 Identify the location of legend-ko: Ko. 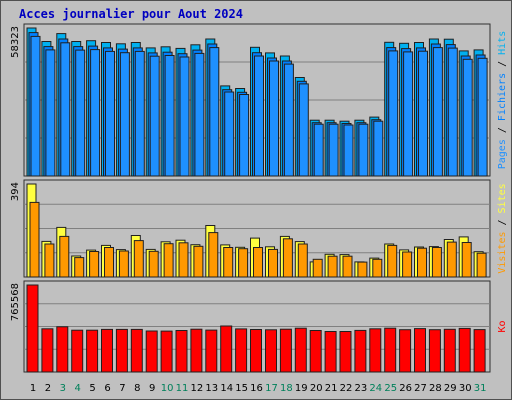
(502, 326).